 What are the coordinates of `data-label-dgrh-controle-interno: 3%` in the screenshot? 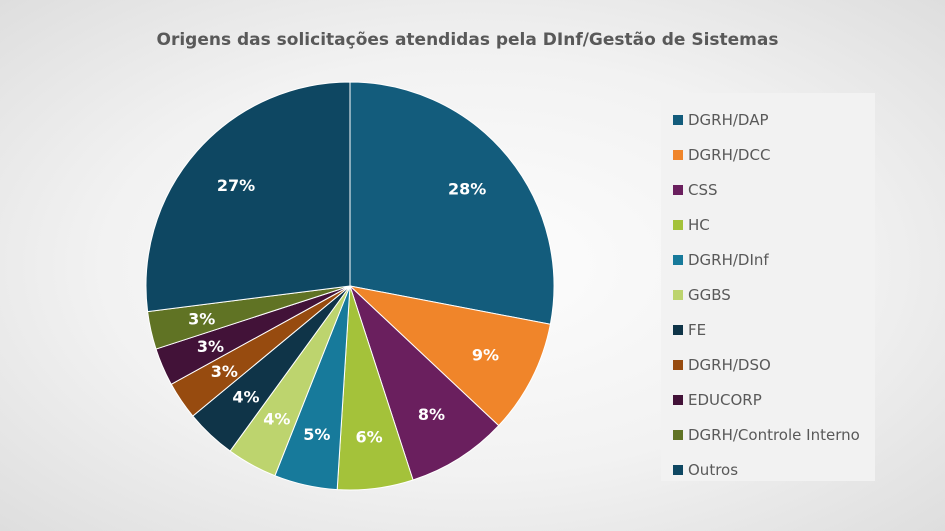 It's located at (201, 319).